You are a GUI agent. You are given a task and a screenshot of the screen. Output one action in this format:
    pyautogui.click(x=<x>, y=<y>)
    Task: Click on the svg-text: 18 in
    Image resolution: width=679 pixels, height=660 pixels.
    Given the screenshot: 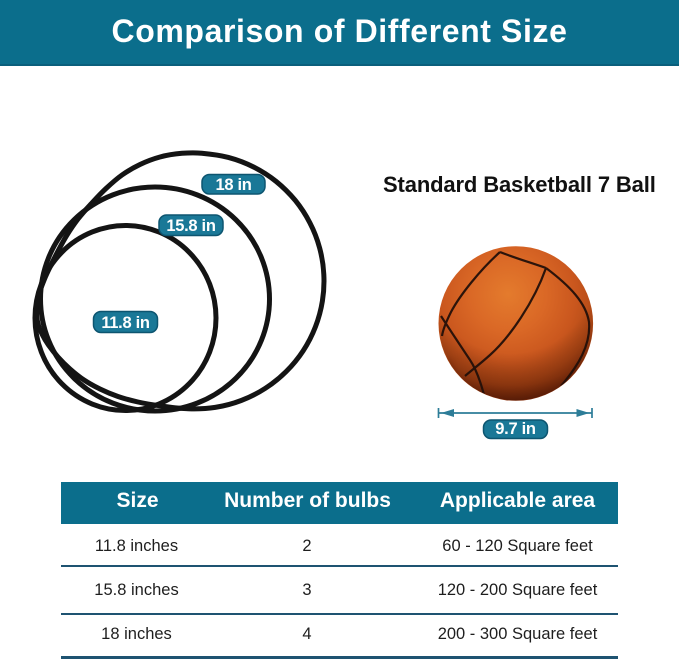 What is the action you would take?
    pyautogui.click(x=233, y=185)
    